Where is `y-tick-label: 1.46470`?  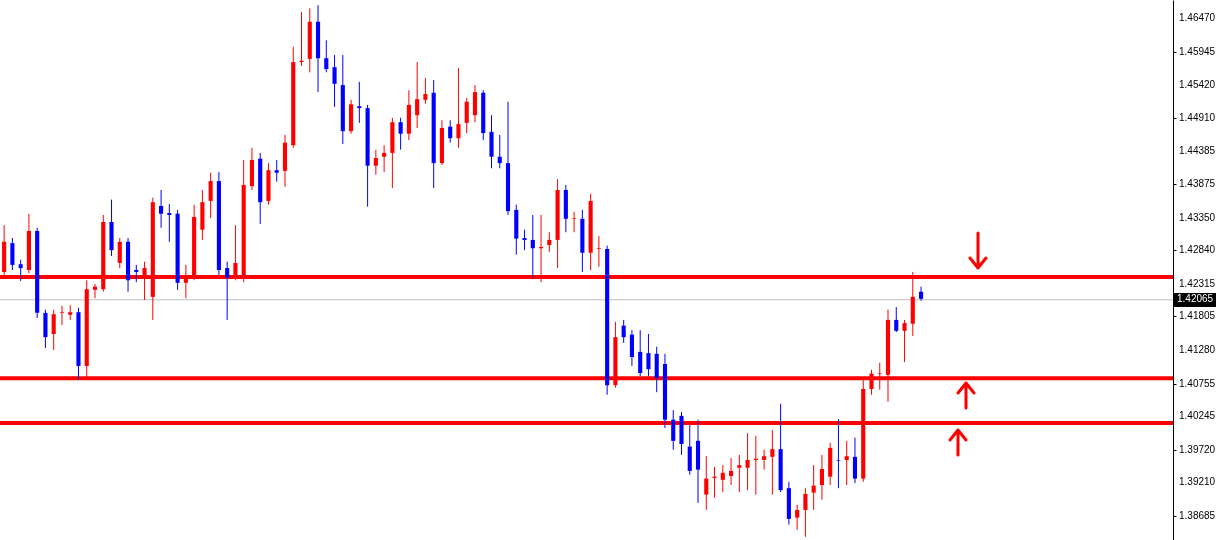 y-tick-label: 1.46470 is located at coordinates (1197, 17).